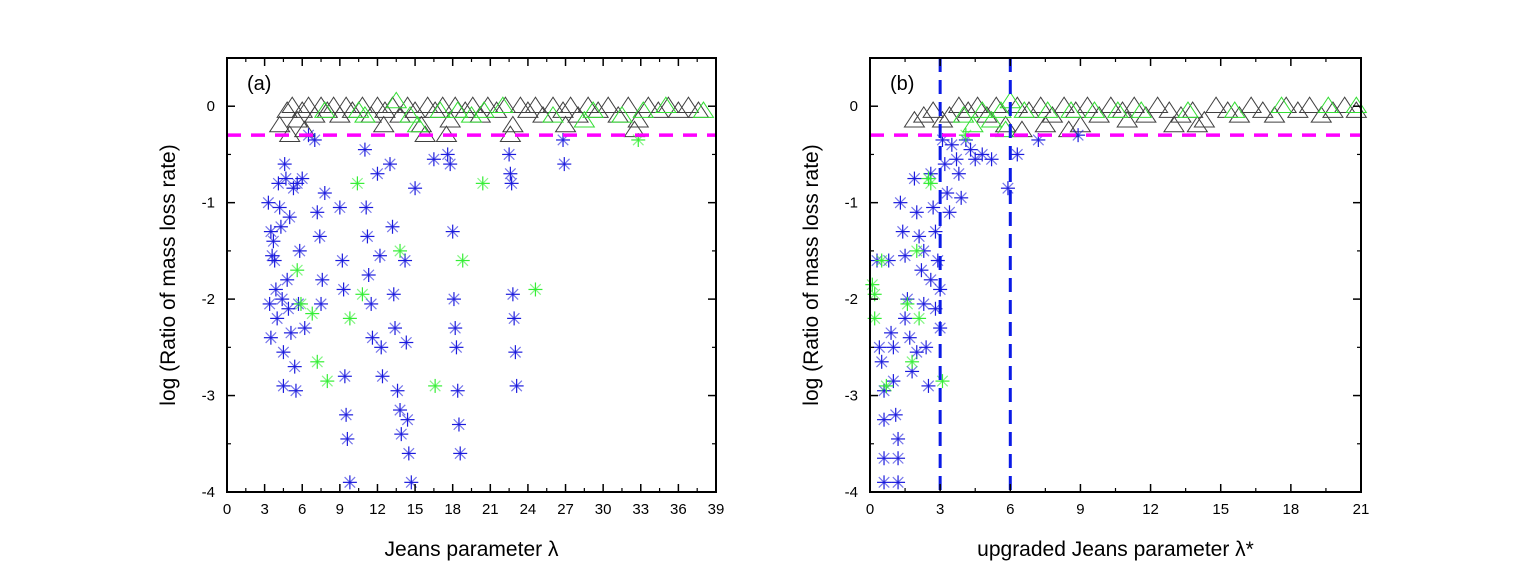 The height and width of the screenshot is (576, 1515). What do you see at coordinates (851, 299) in the screenshot?
I see `y-tick-label: -2` at bounding box center [851, 299].